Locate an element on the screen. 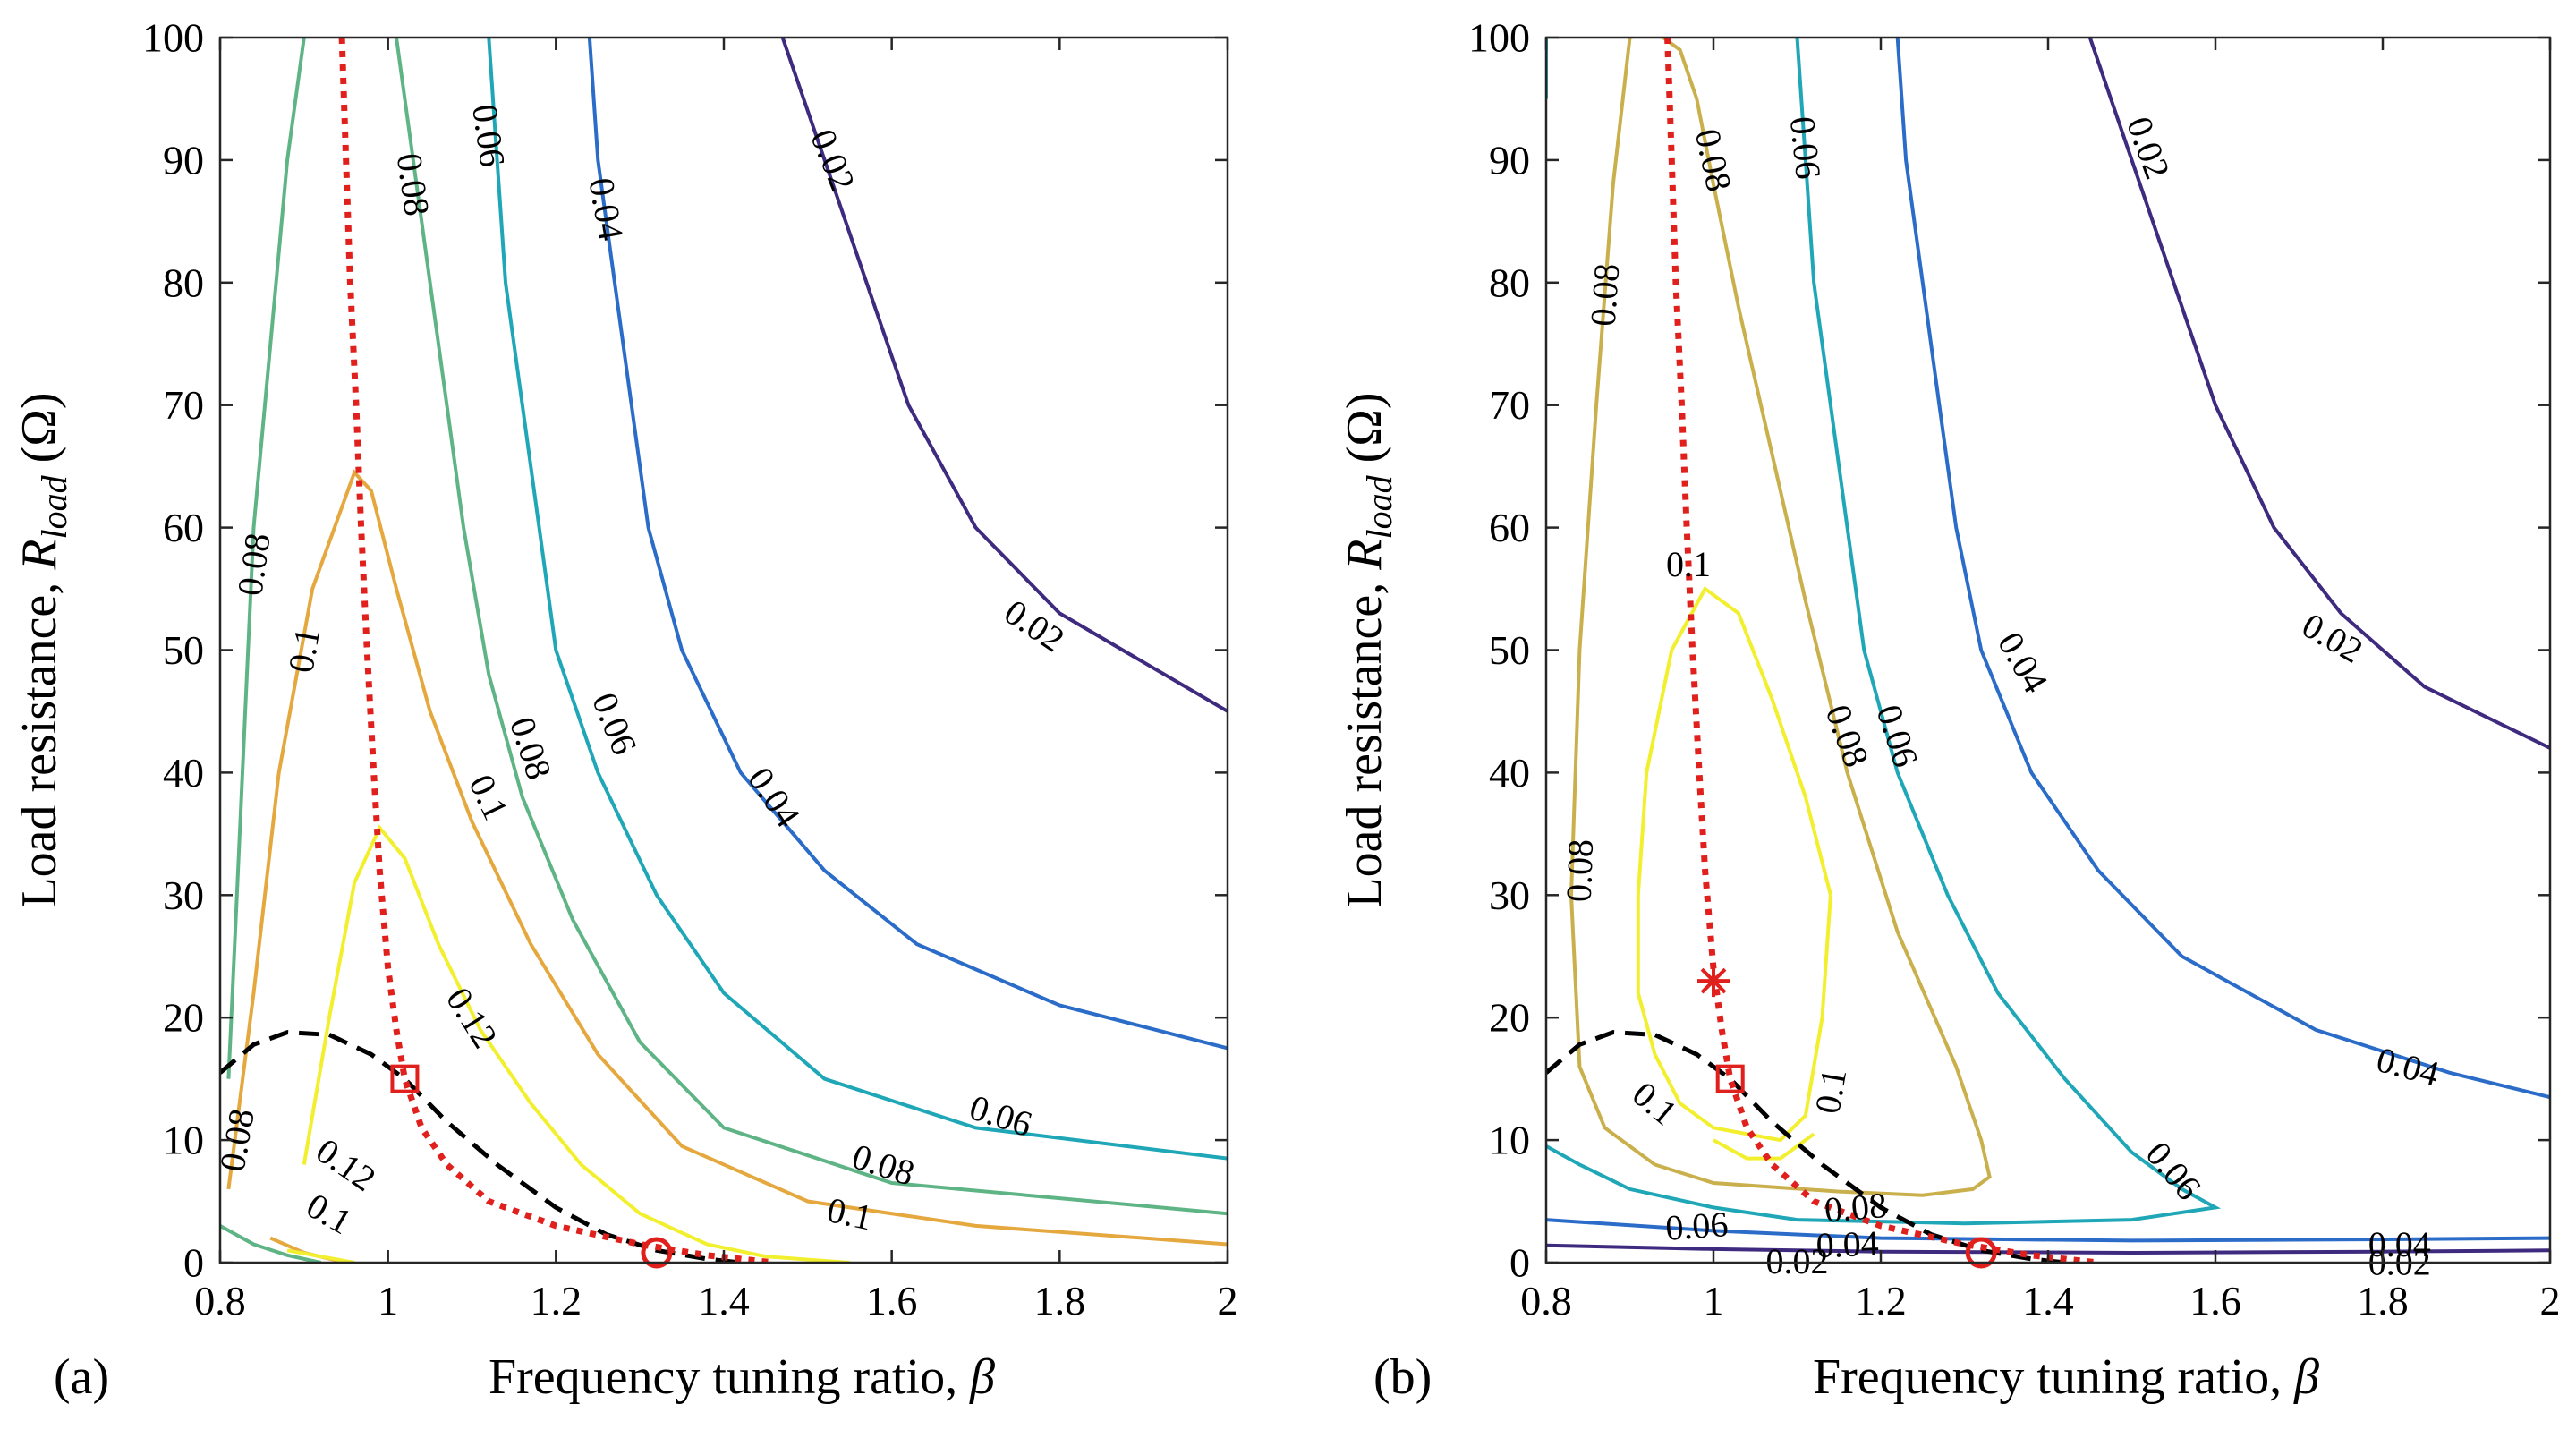  chart0-xtick-label: 1.6 is located at coordinates (892, 1301).